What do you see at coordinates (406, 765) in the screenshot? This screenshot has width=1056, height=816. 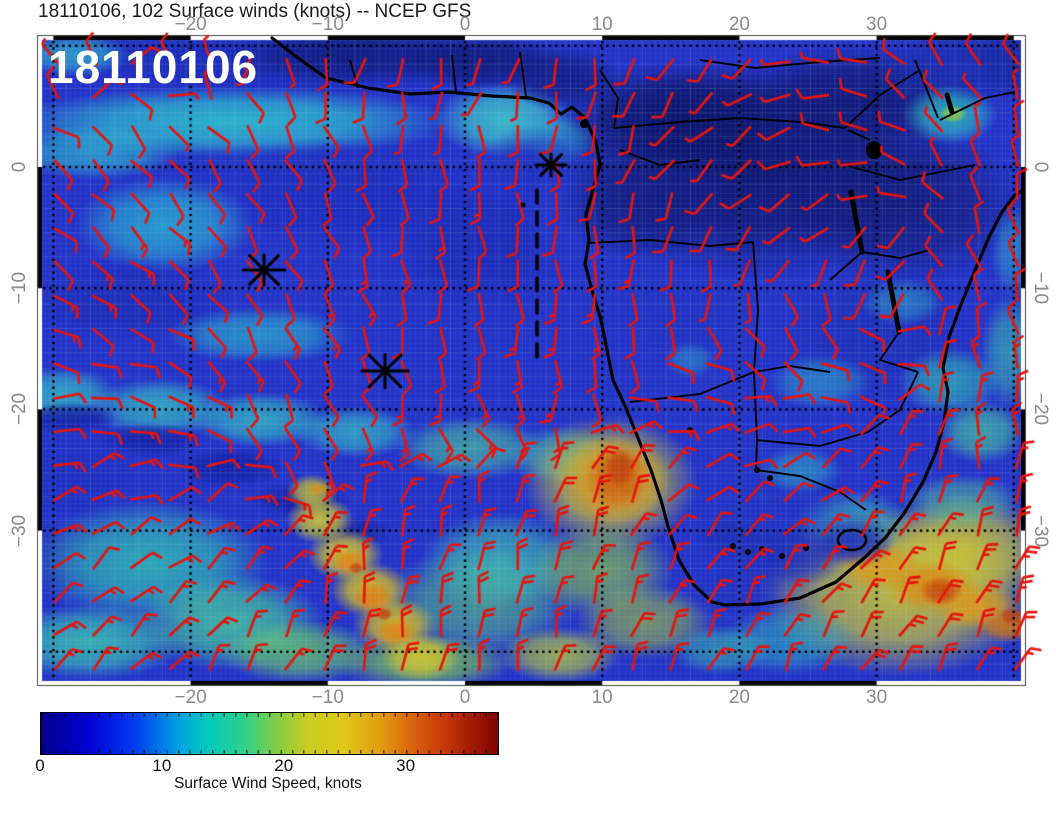 I see `colorbar-tick-label: 30` at bounding box center [406, 765].